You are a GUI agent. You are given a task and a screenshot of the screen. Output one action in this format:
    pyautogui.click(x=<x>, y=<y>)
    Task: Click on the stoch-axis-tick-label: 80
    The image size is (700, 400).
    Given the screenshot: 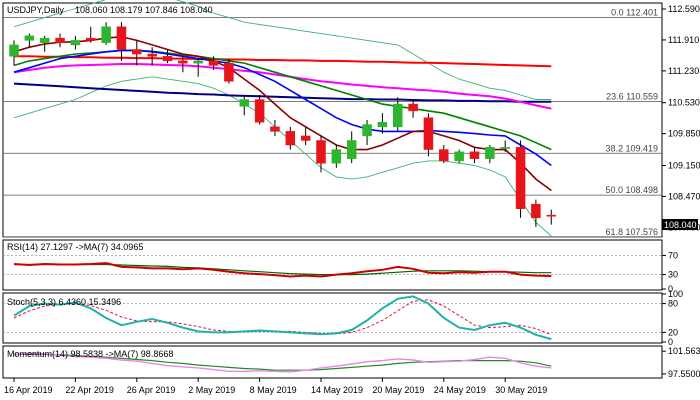 What is the action you would take?
    pyautogui.click(x=673, y=304)
    